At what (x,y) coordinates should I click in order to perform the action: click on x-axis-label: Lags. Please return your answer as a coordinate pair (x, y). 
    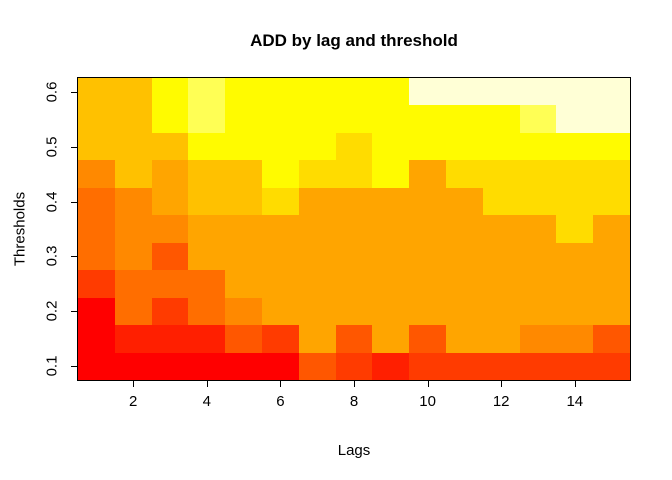
    Looking at the image, I should click on (354, 450).